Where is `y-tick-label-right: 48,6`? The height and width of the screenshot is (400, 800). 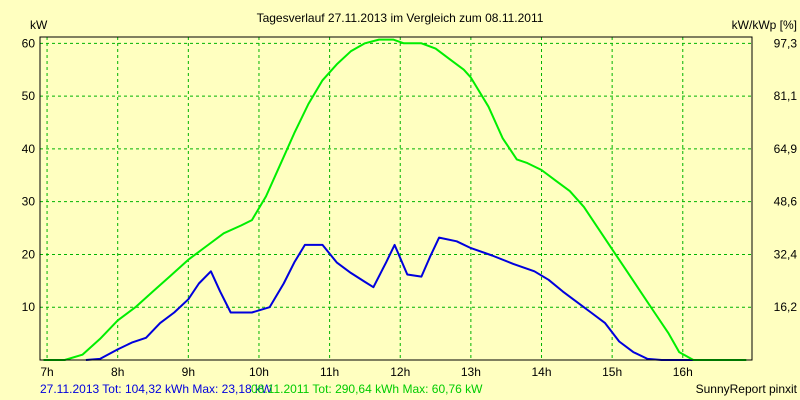
y-tick-label-right: 48,6 is located at coordinates (786, 202).